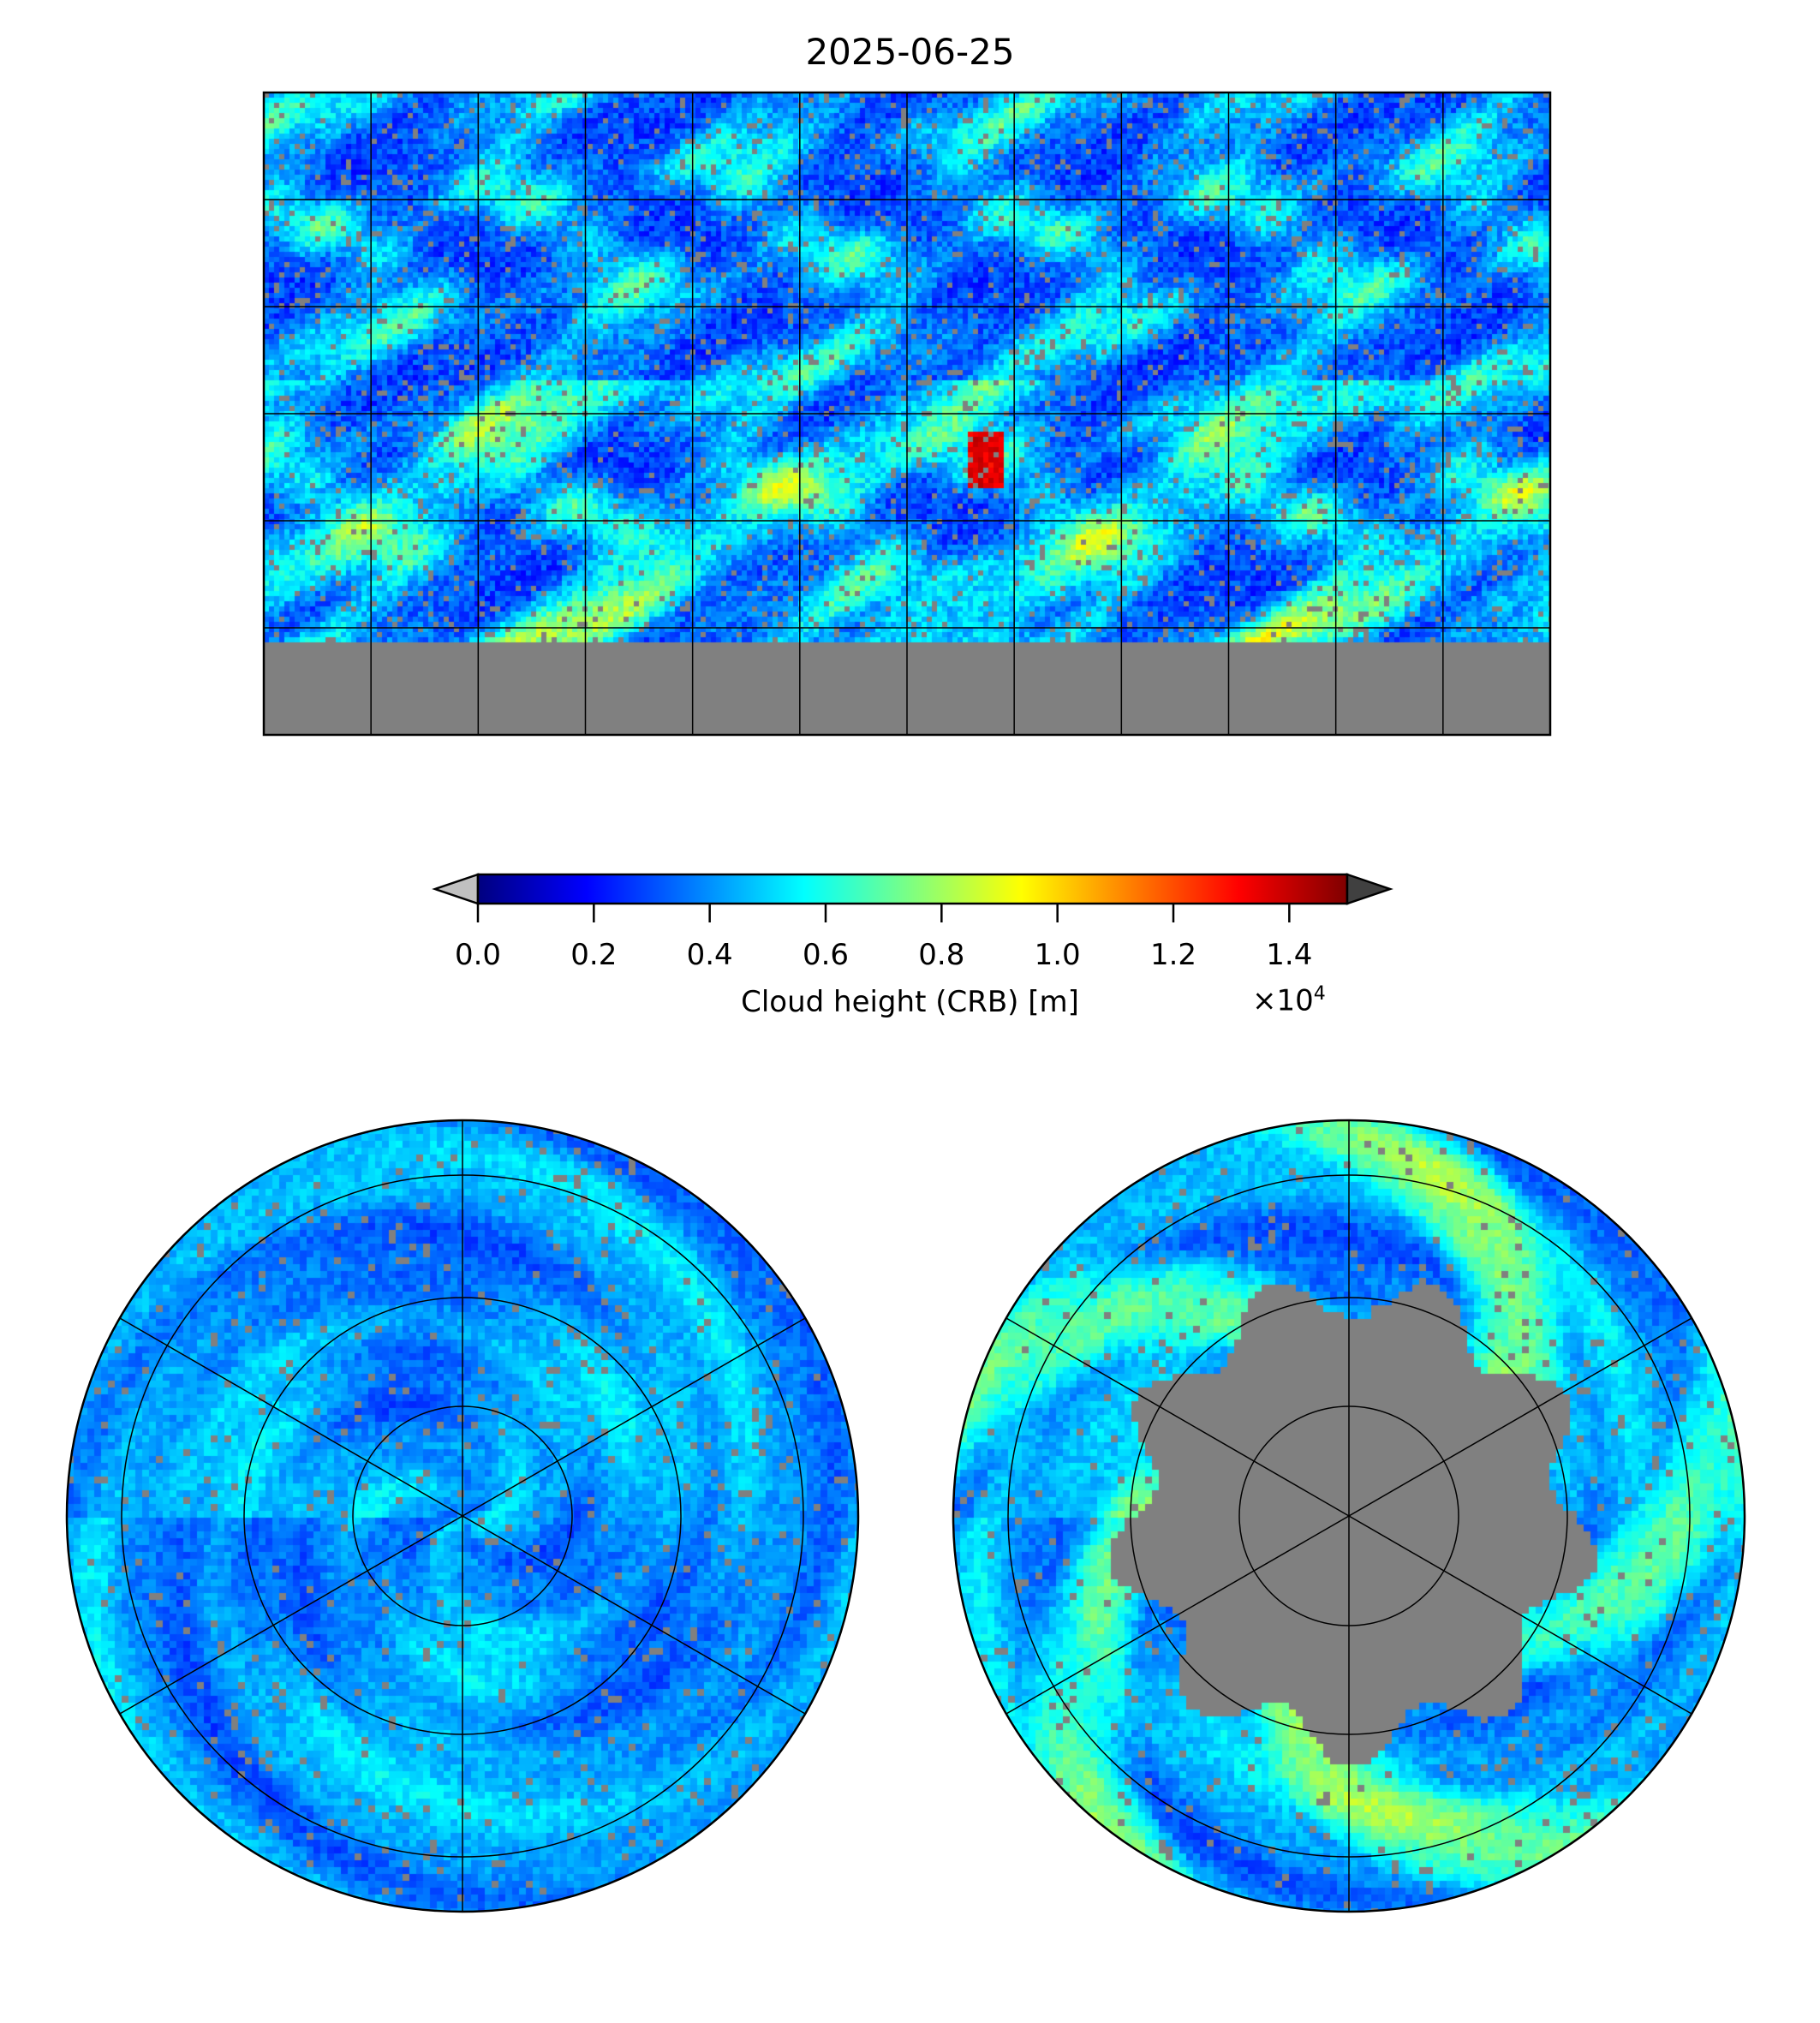  I want to click on colorbar-under-extension, so click(456, 889).